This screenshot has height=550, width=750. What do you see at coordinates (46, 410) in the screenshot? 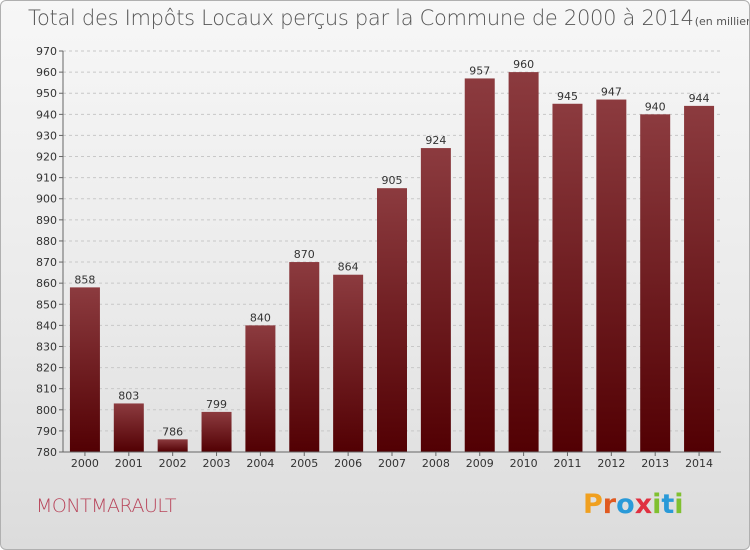
I see `y-tick-label: 800` at bounding box center [46, 410].